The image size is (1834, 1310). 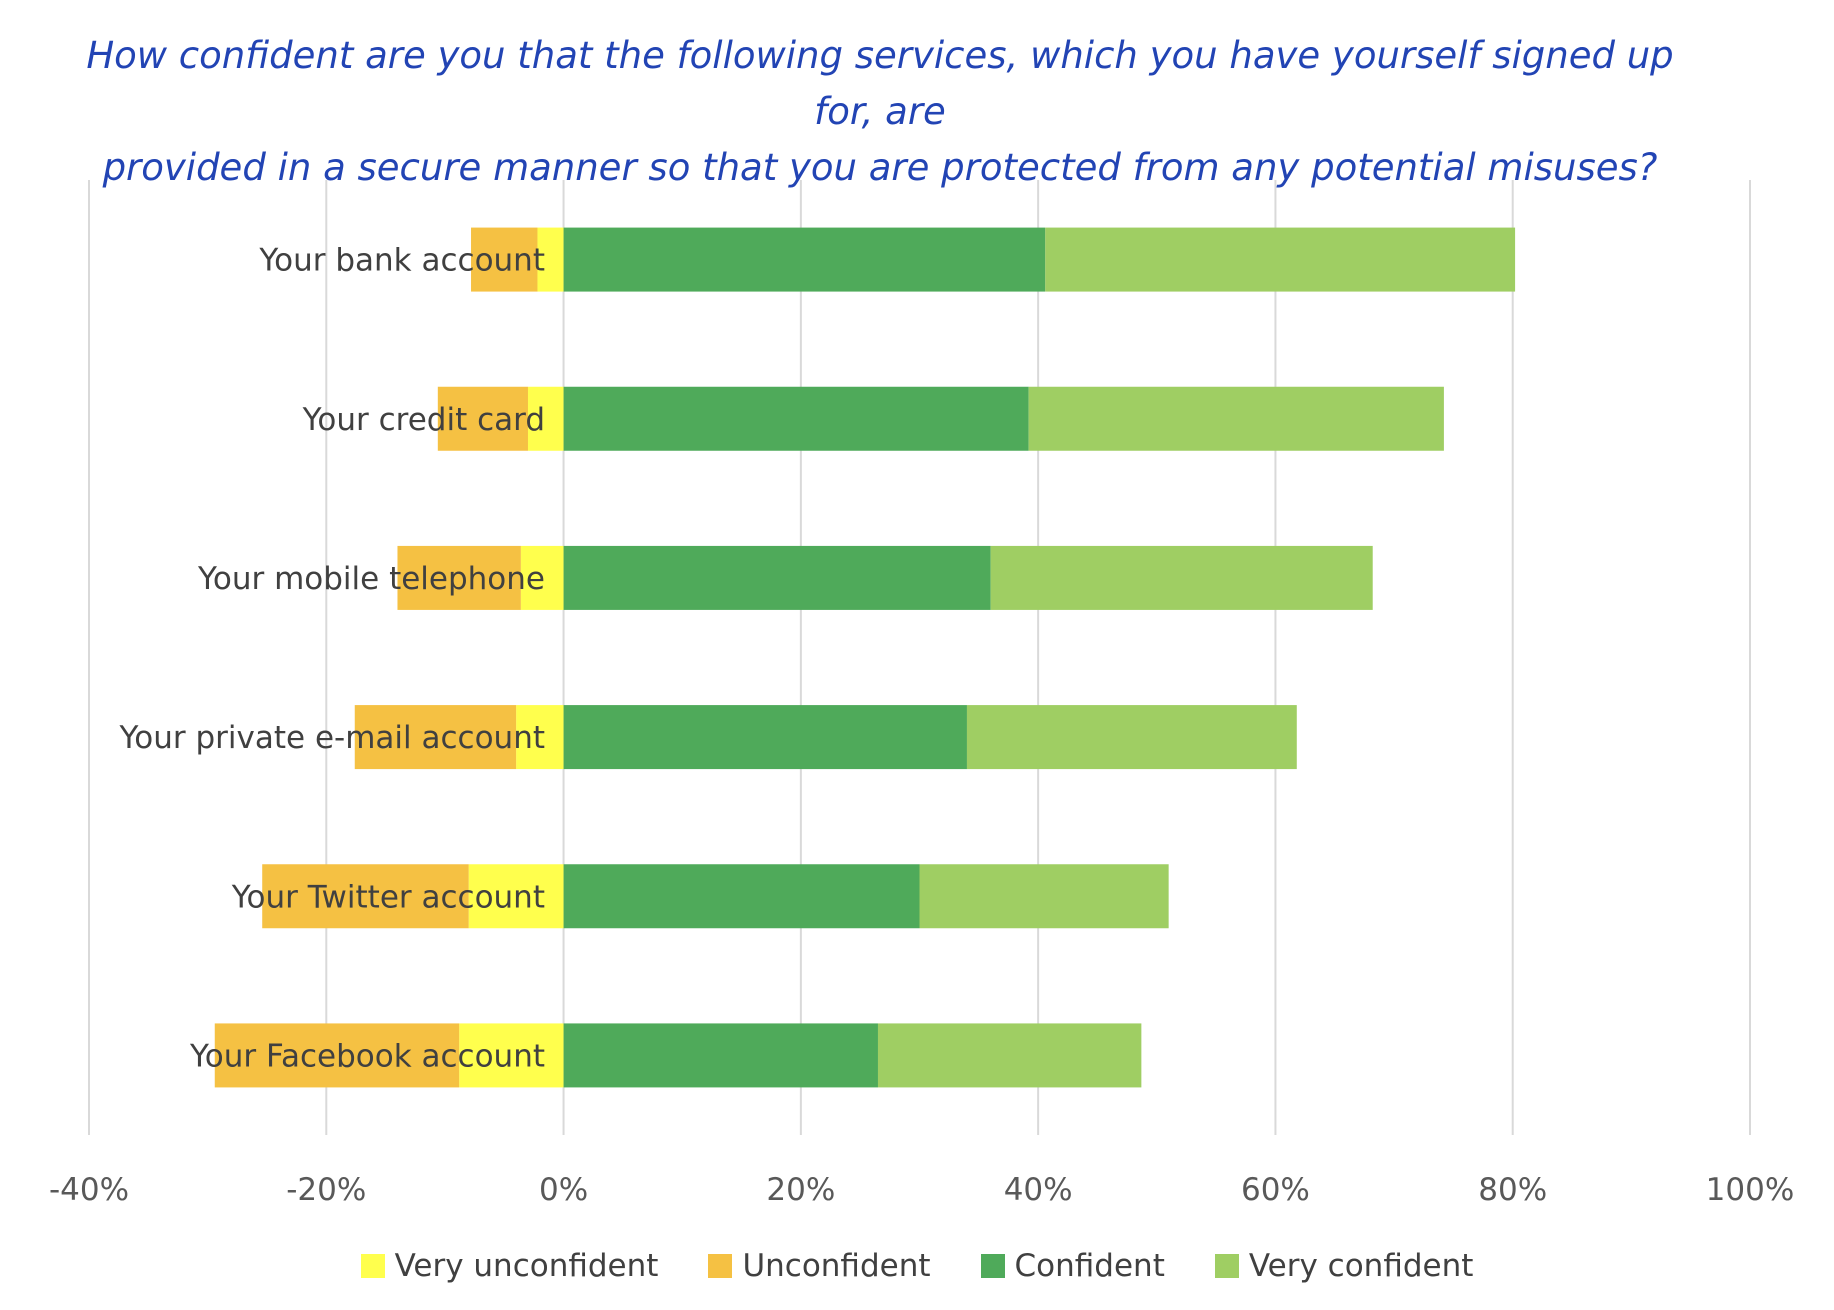 I want to click on legend-item: Confident, so click(x=1072, y=1266).